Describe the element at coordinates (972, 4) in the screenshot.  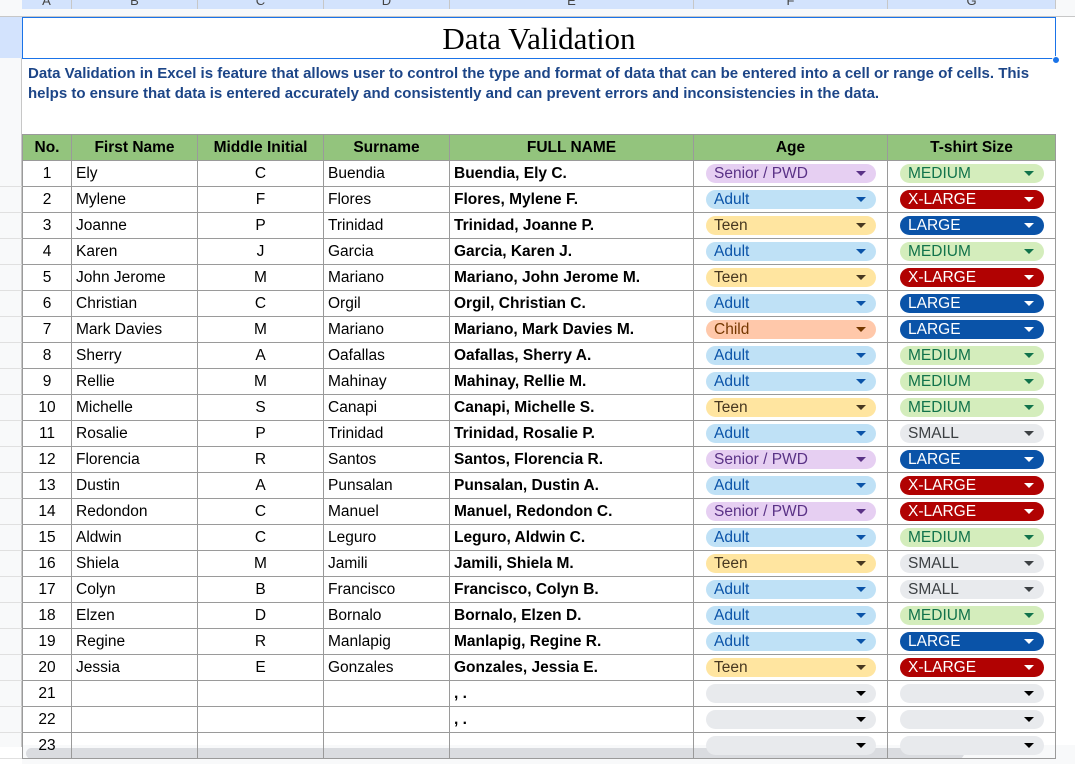
I see `column-letter: G` at that location.